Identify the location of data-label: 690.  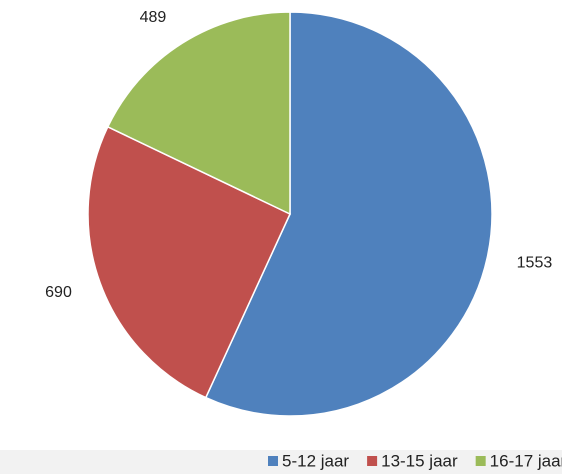
(58, 292).